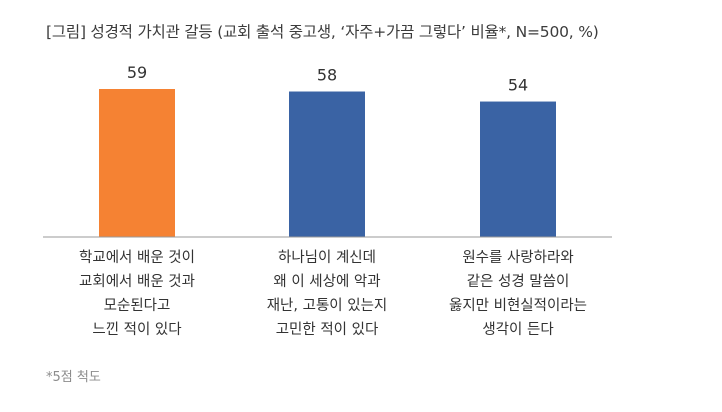  Describe the element at coordinates (517, 306) in the screenshot. I see `category-label-line: 옳지만 비현실적이라는` at that location.